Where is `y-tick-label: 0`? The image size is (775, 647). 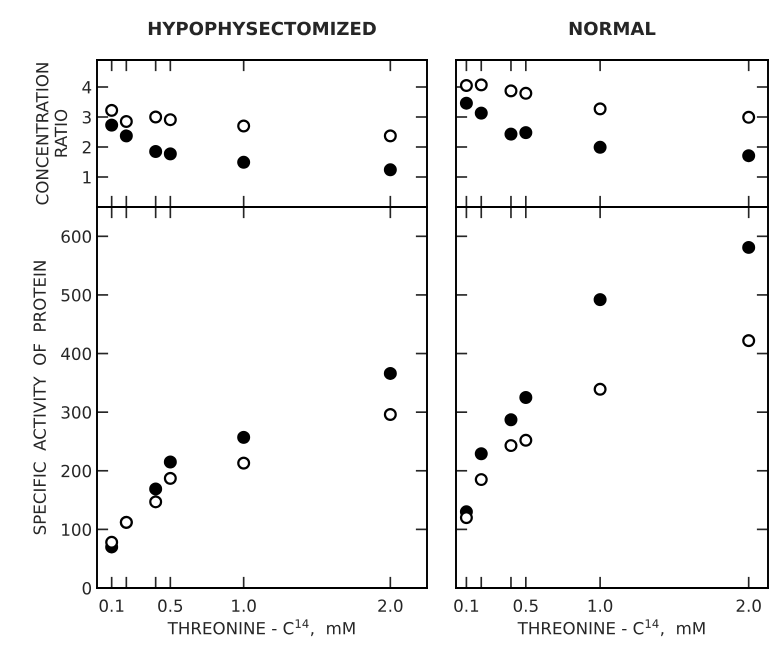 y-tick-label: 0 is located at coordinates (87, 588).